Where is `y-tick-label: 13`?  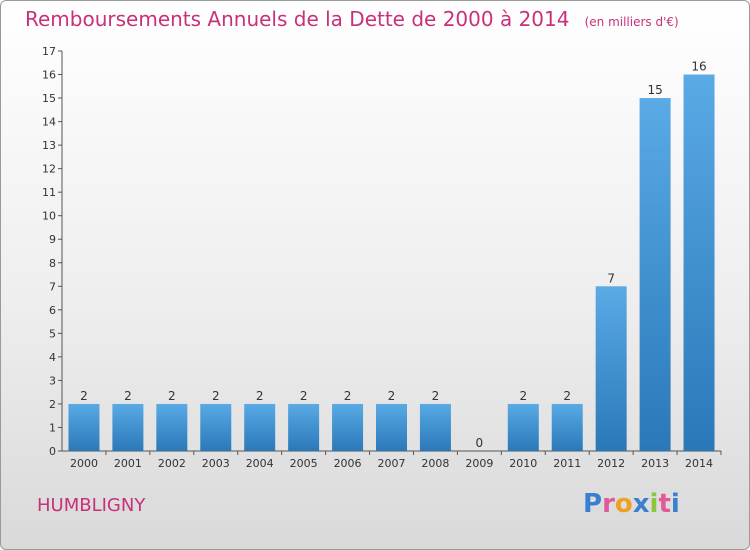 y-tick-label: 13 is located at coordinates (49, 145).